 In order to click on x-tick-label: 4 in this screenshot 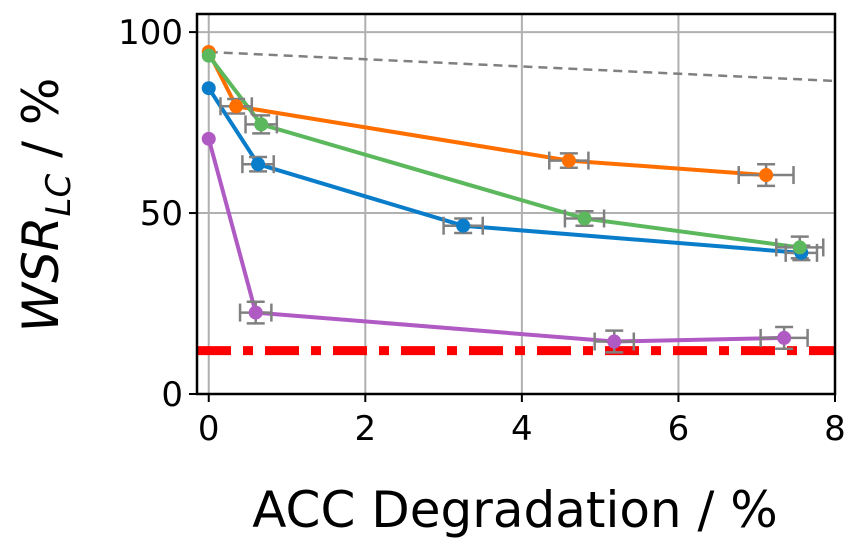, I will do `click(522, 429)`.